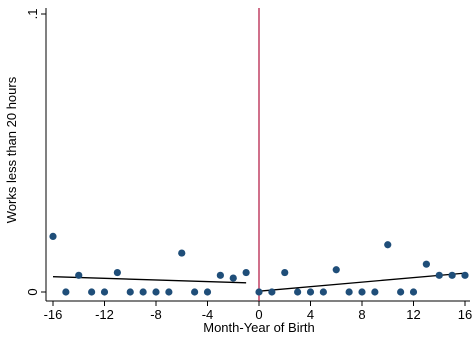 The height and width of the screenshot is (339, 474). I want to click on x-tick-label: 16, so click(465, 314).